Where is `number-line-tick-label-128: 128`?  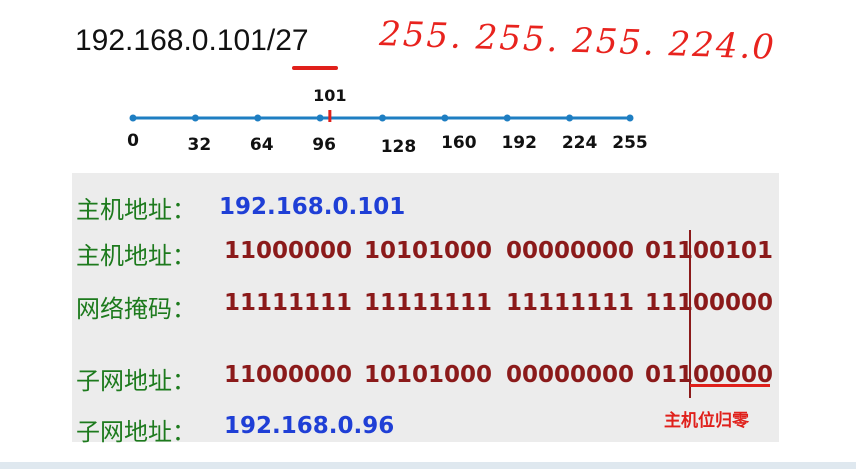
number-line-tick-label-128: 128 is located at coordinates (399, 147).